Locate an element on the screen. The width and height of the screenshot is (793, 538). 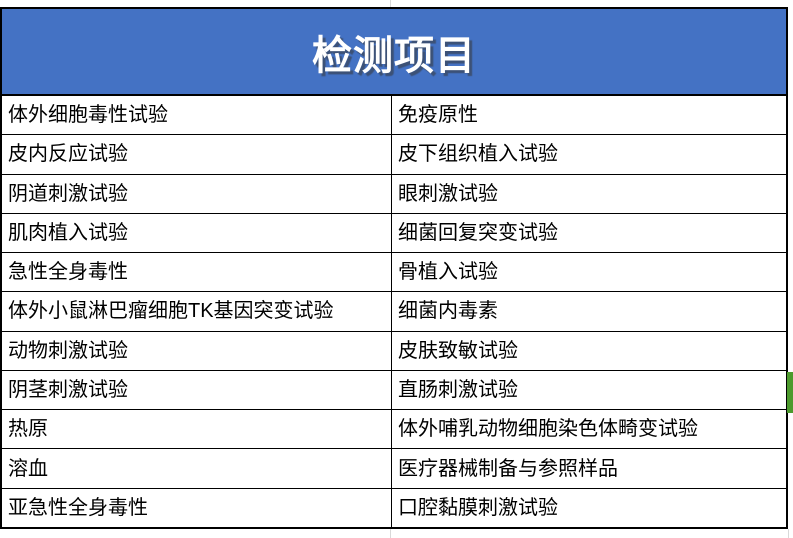
table-row: 热原 体外哺乳动物细胞染色体畸变试验 is located at coordinates (394, 430).